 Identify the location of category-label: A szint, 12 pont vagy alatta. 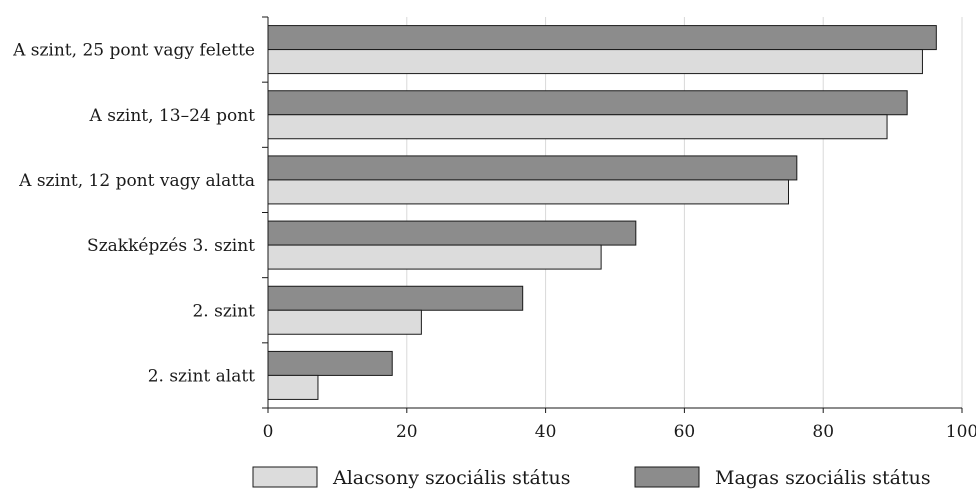
(136, 181).